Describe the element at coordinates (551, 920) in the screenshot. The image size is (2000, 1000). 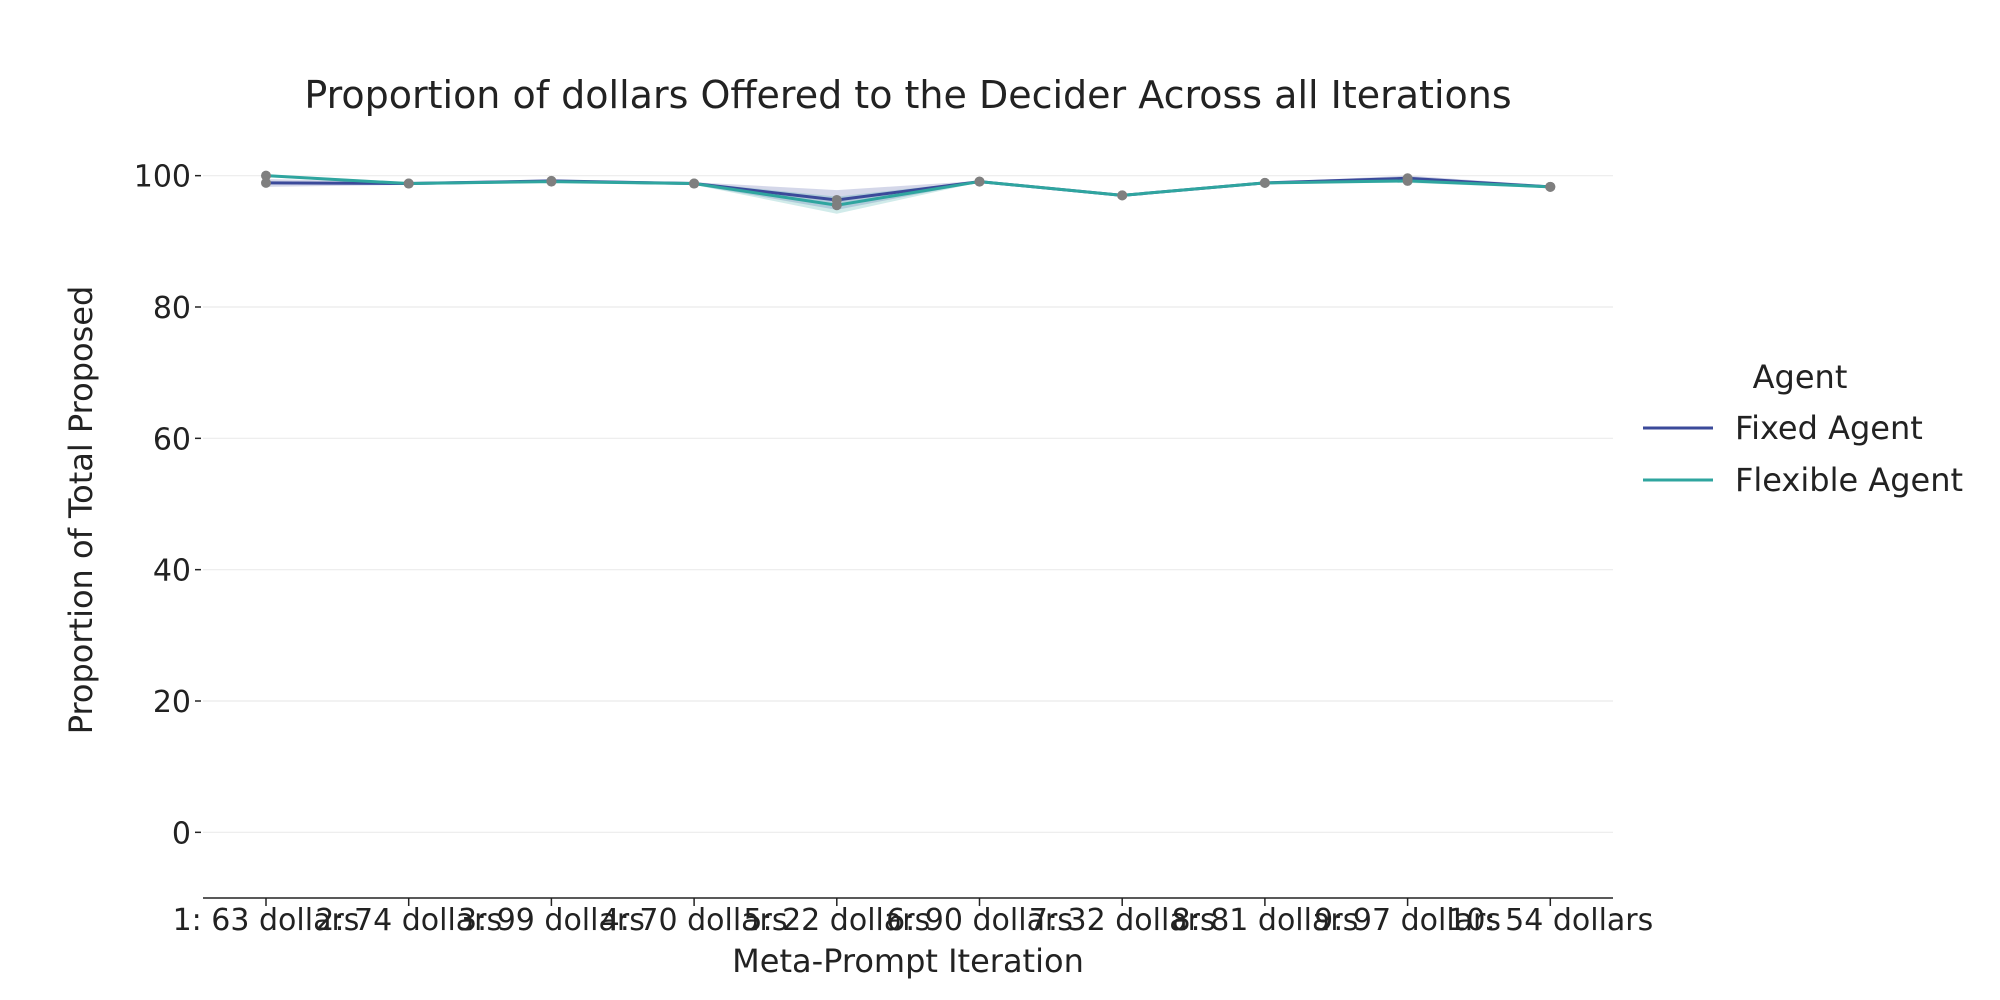
I see `x-tick-label: 3: 99 dollars` at that location.